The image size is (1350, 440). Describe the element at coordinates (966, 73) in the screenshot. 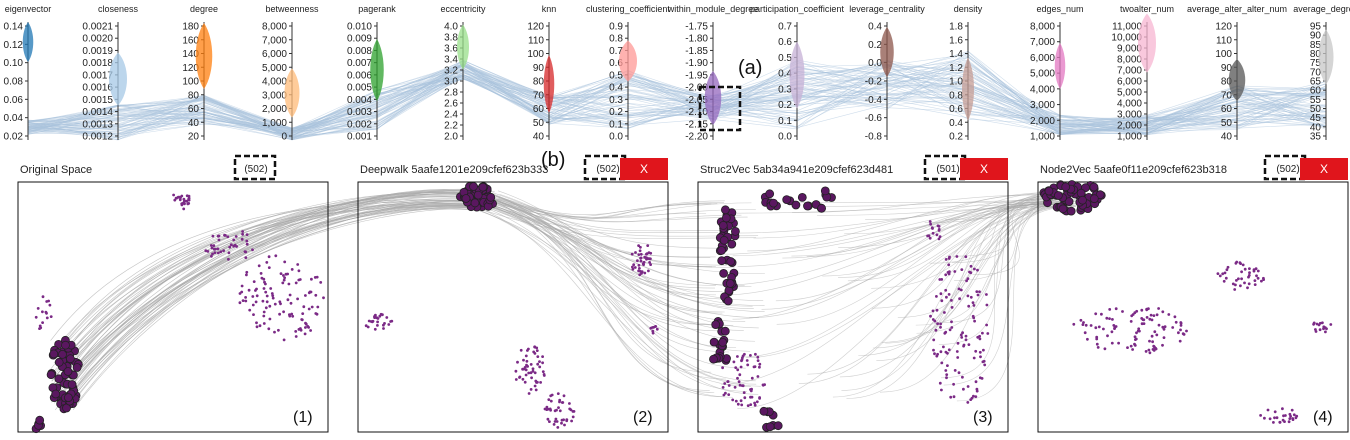

I see `pc-axis: density 1.8 1.6 1.4 1.2 1.0 0.8 0.6 0.4 0.2` at that location.